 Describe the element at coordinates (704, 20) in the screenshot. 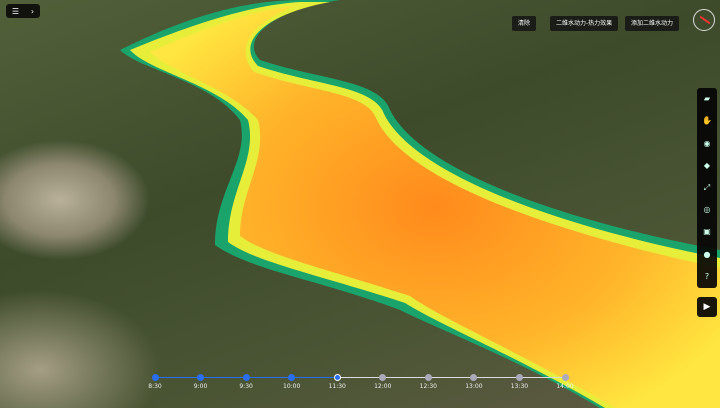

I see `compass-icon` at that location.